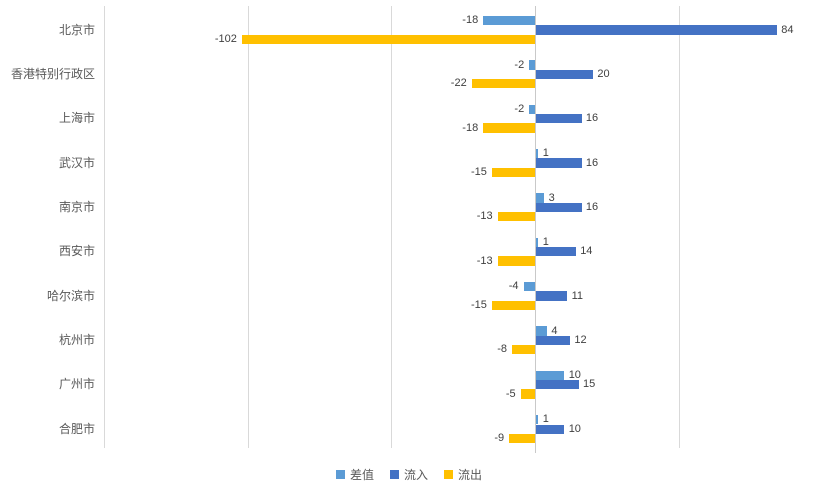  What do you see at coordinates (499, 437) in the screenshot?
I see `data-label-outflow: -9` at bounding box center [499, 437].